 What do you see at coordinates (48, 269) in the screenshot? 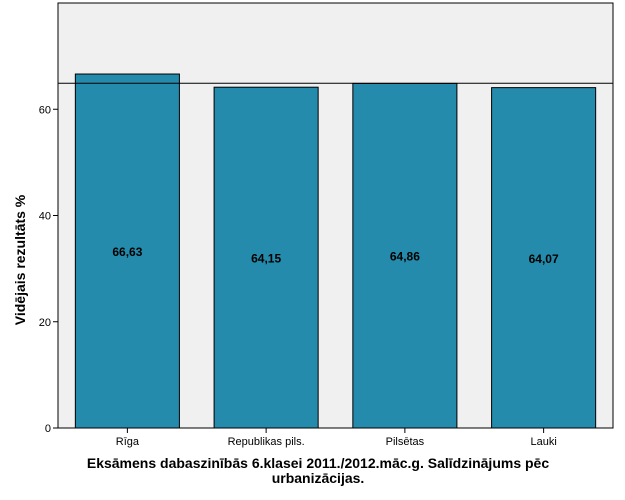
I see `y-axis-ticks: 0 20 40 60` at bounding box center [48, 269].